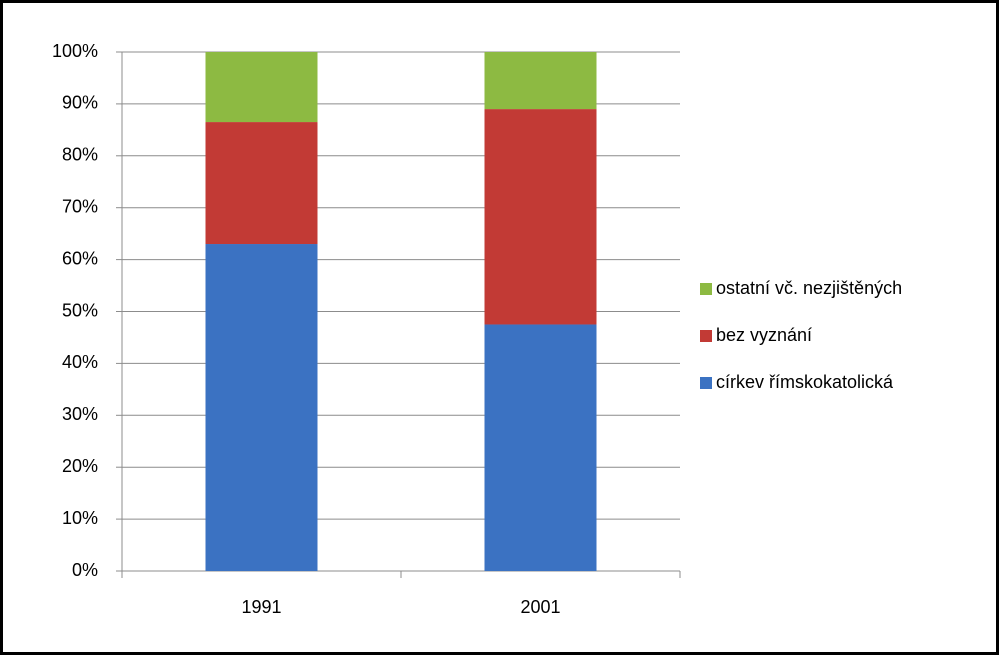  Describe the element at coordinates (540, 607) in the screenshot. I see `x-tick-label: 2001` at that location.